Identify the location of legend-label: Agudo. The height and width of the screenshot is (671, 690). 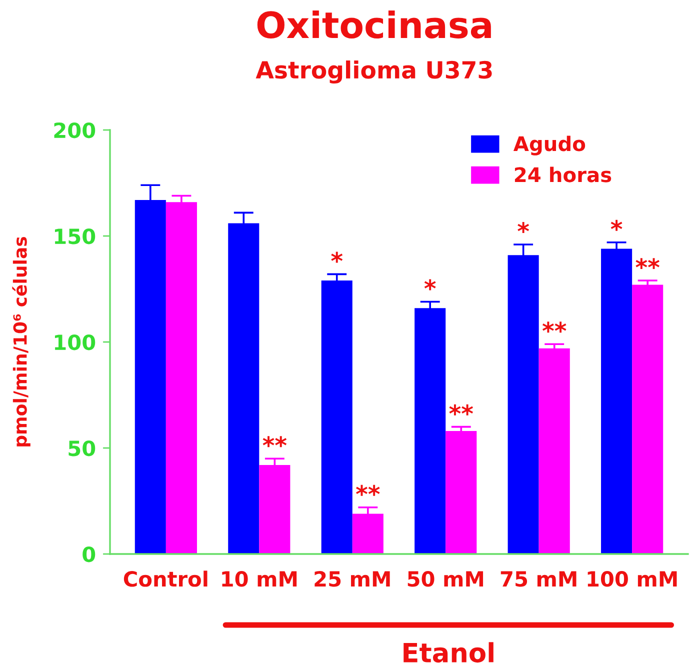
(549, 146).